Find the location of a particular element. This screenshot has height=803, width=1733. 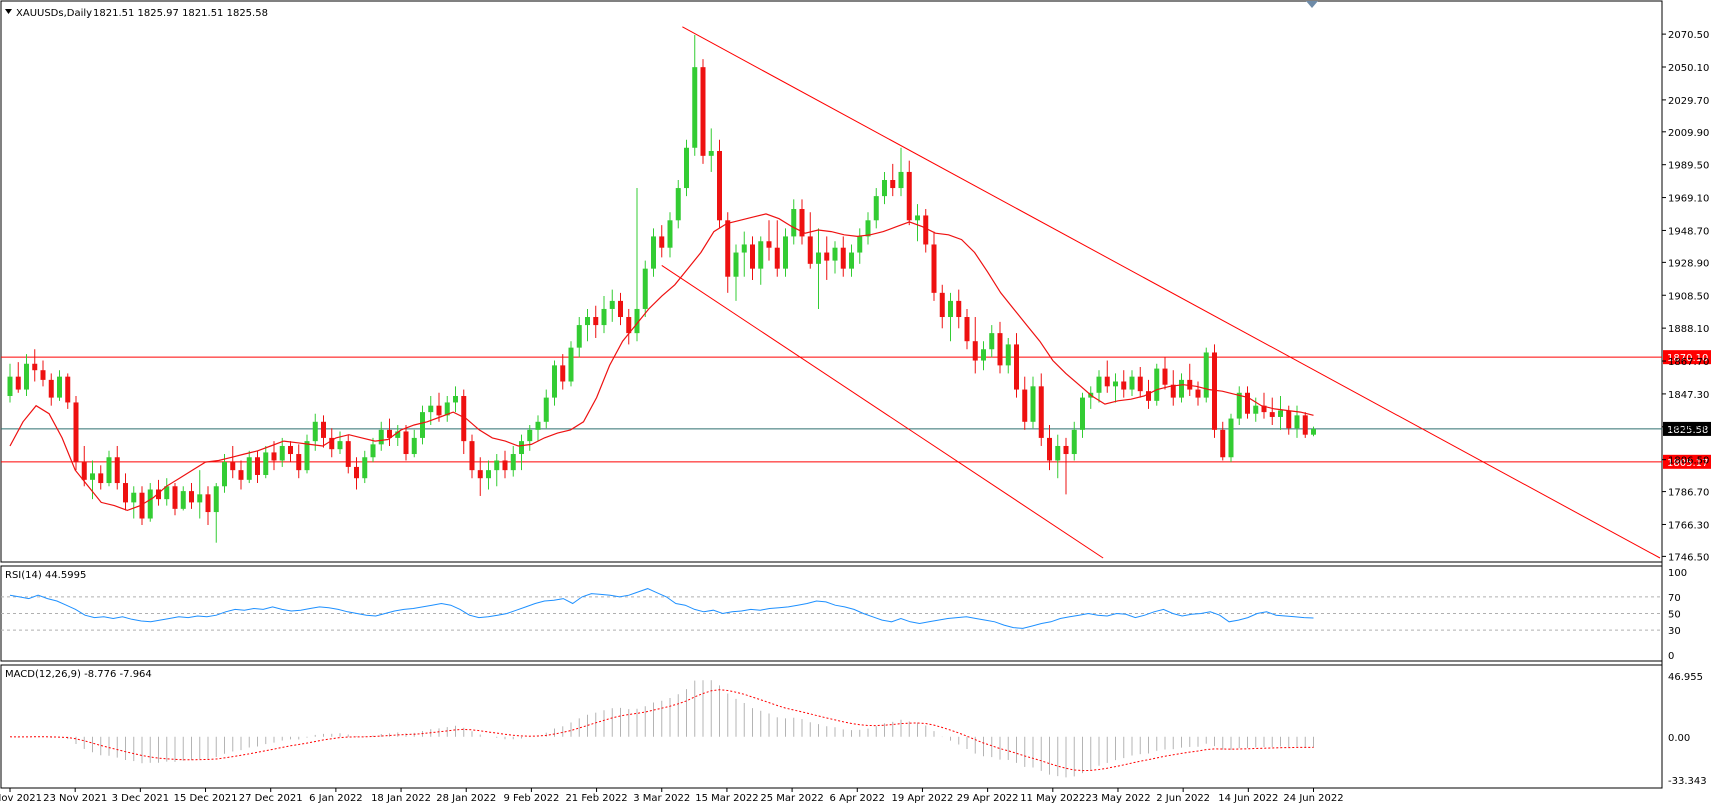

price-axis-label: 1989.50 is located at coordinates (1688, 166).